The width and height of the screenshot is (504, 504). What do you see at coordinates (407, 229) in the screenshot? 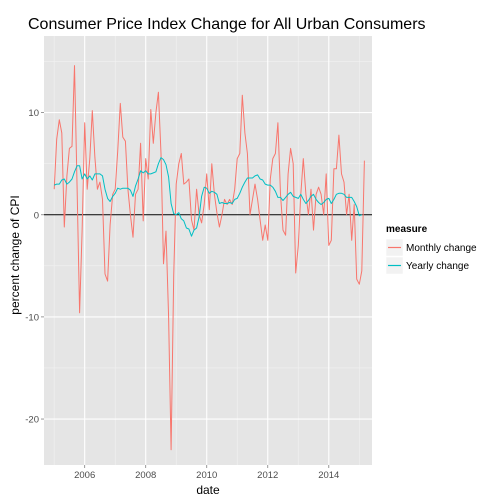
I see `legend-title: measure` at bounding box center [407, 229].